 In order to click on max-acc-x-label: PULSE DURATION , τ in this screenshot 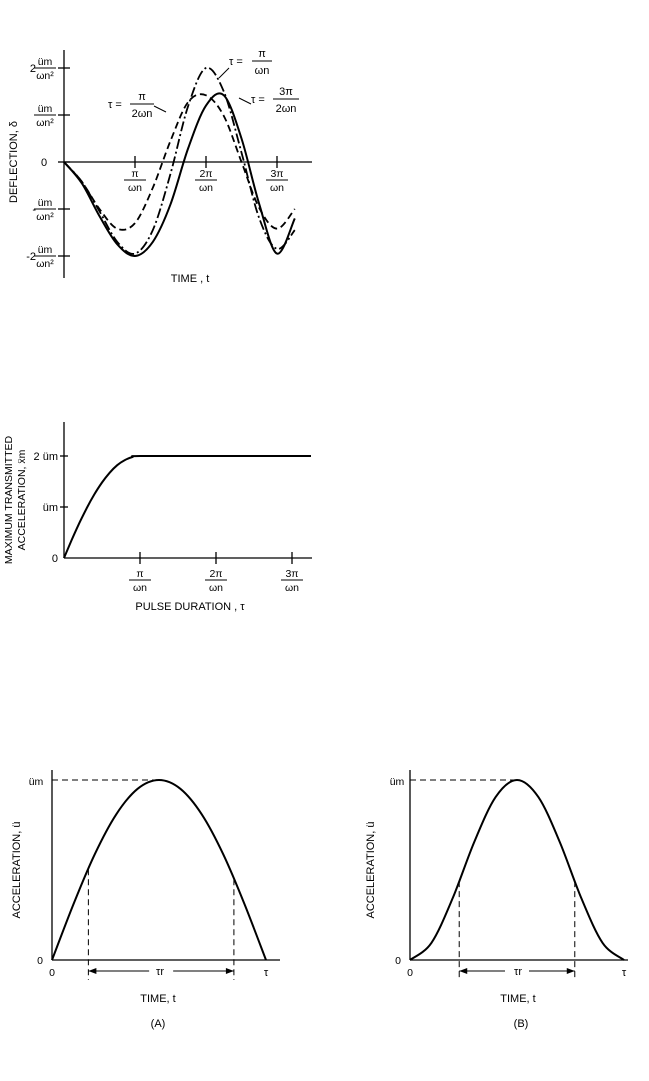, I will do `click(190, 607)`.